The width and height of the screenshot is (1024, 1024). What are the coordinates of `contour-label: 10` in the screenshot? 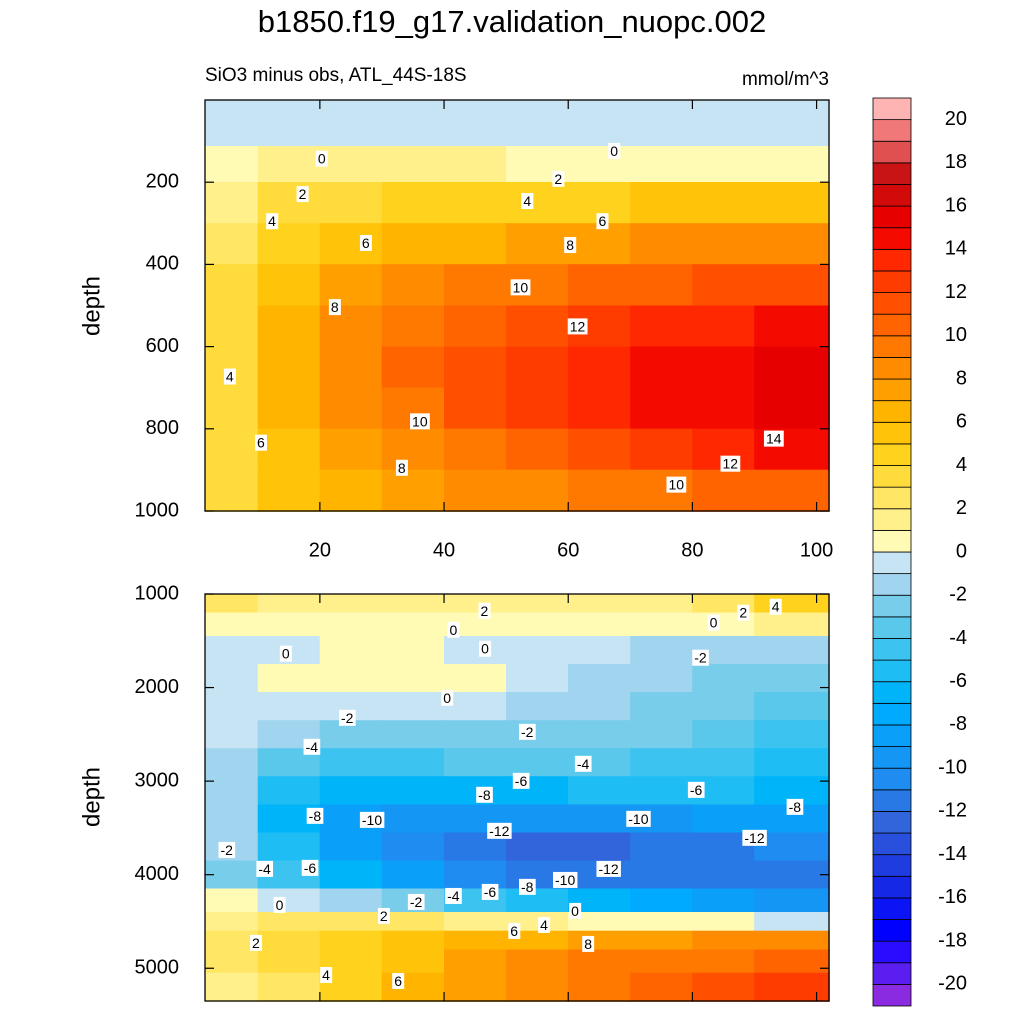 It's located at (521, 287).